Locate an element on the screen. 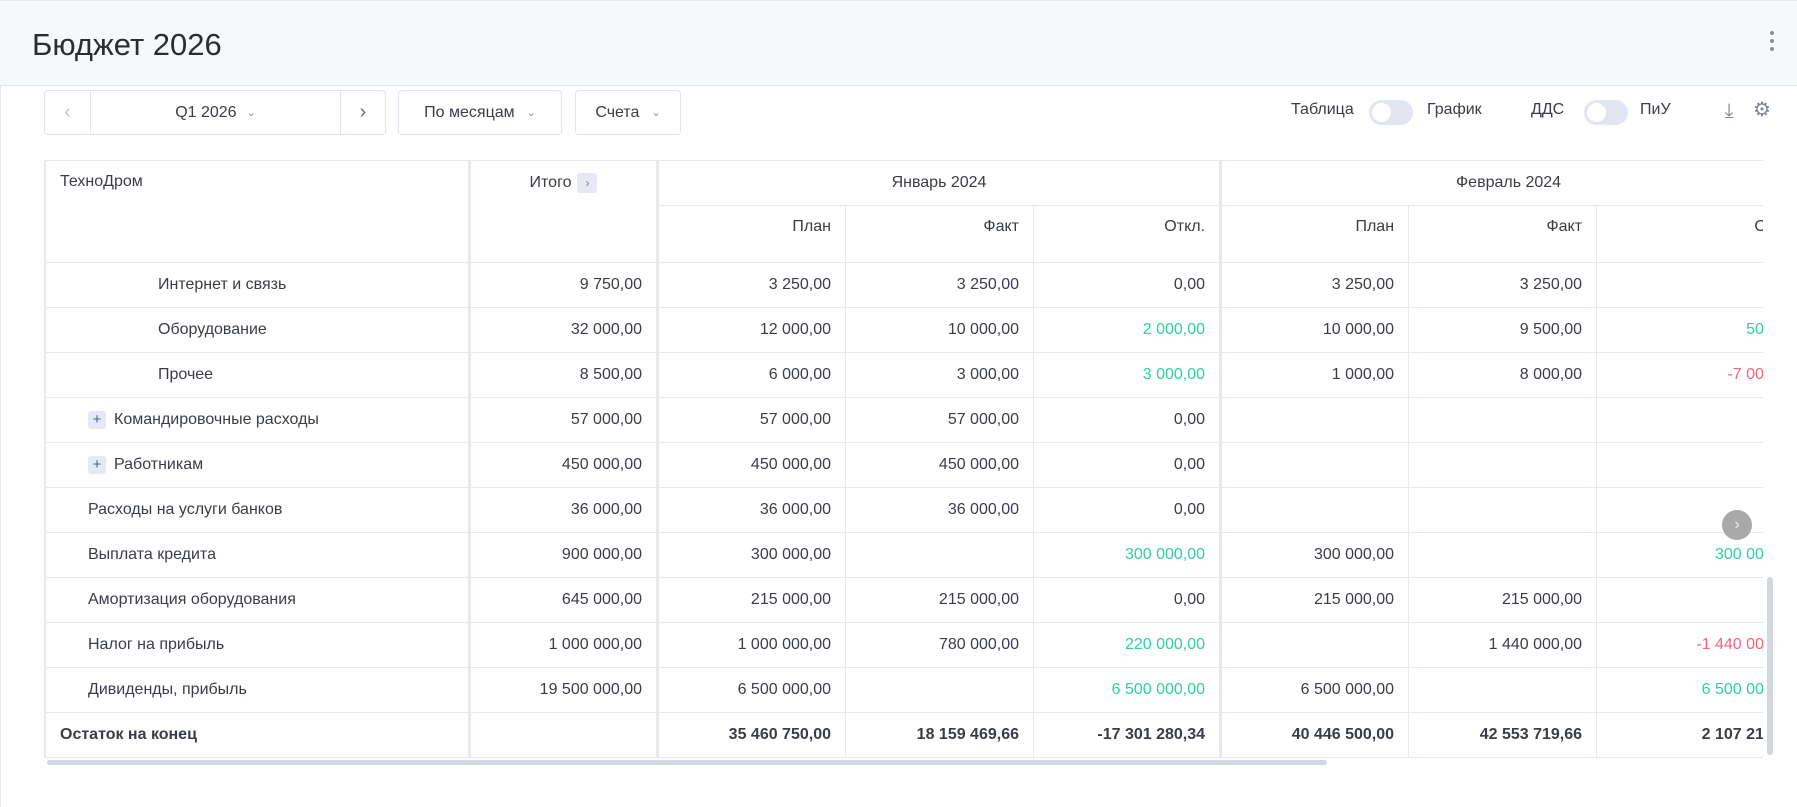 This screenshot has height=807, width=1797. row-label-cell: Прочее is located at coordinates (257, 375).